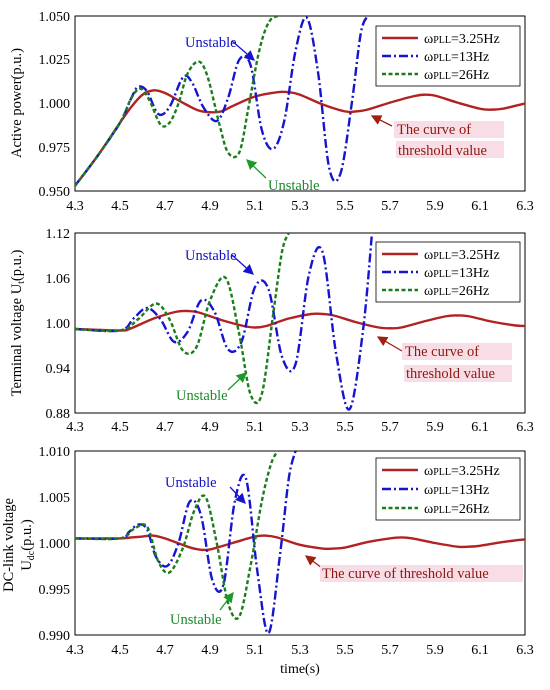 The image size is (550, 690). What do you see at coordinates (405, 574) in the screenshot?
I see `annotation-threshold: The curve of threshold value` at bounding box center [405, 574].